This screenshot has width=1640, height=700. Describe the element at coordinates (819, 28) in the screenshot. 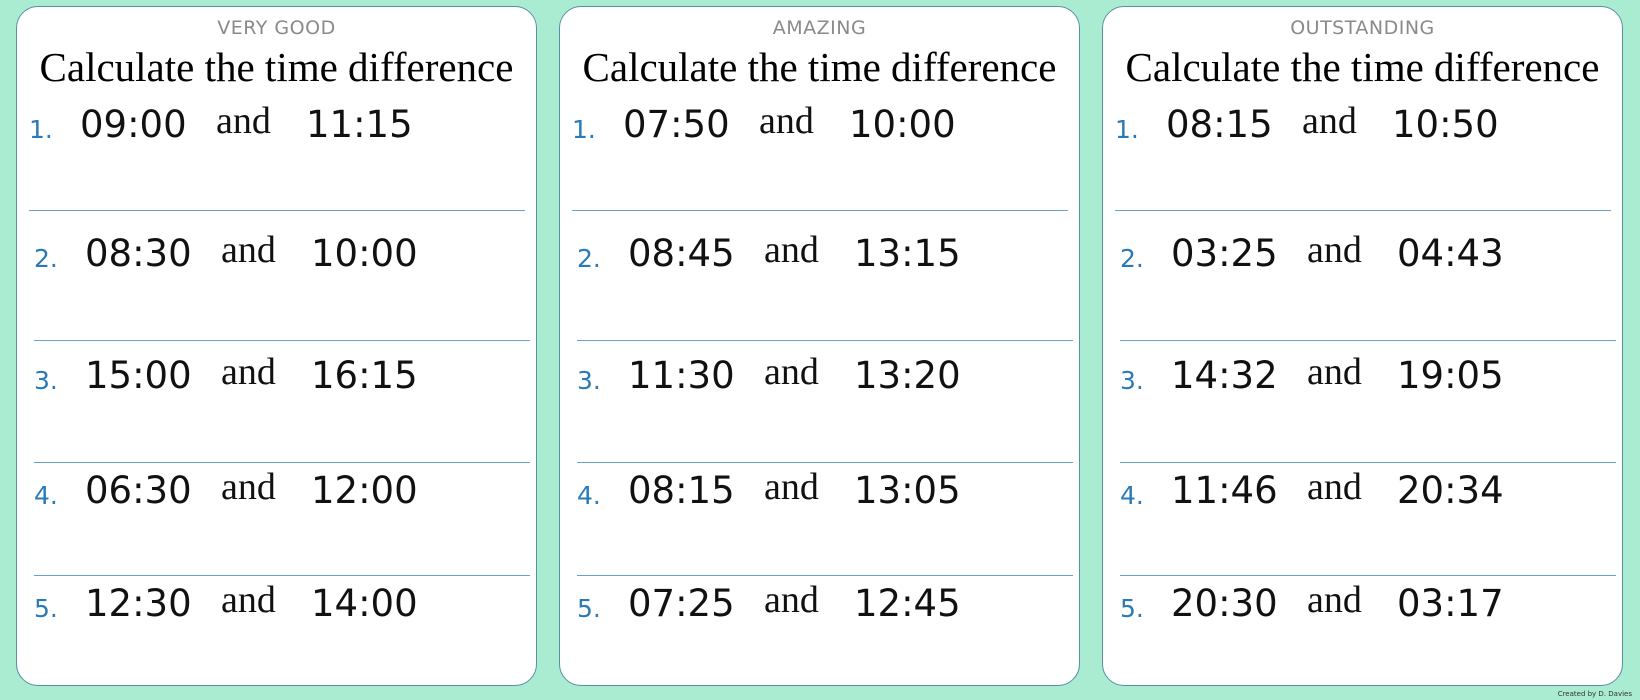

I see `level-label: AMAZING` at that location.